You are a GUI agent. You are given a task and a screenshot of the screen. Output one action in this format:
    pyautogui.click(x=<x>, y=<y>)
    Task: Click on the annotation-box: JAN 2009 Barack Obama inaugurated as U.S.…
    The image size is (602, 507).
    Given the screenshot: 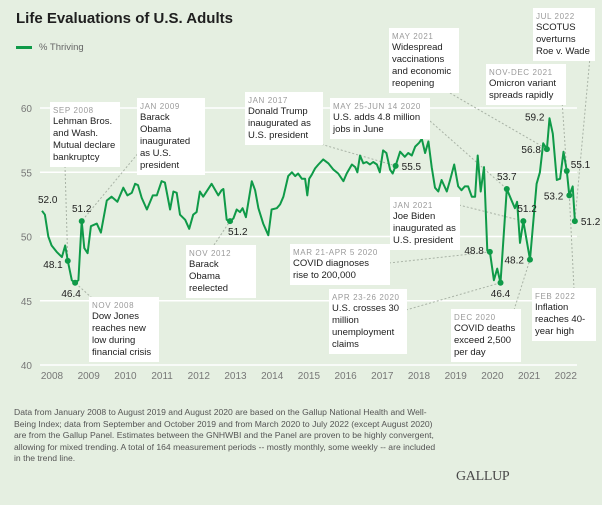 What is the action you would take?
    pyautogui.click(x=171, y=136)
    